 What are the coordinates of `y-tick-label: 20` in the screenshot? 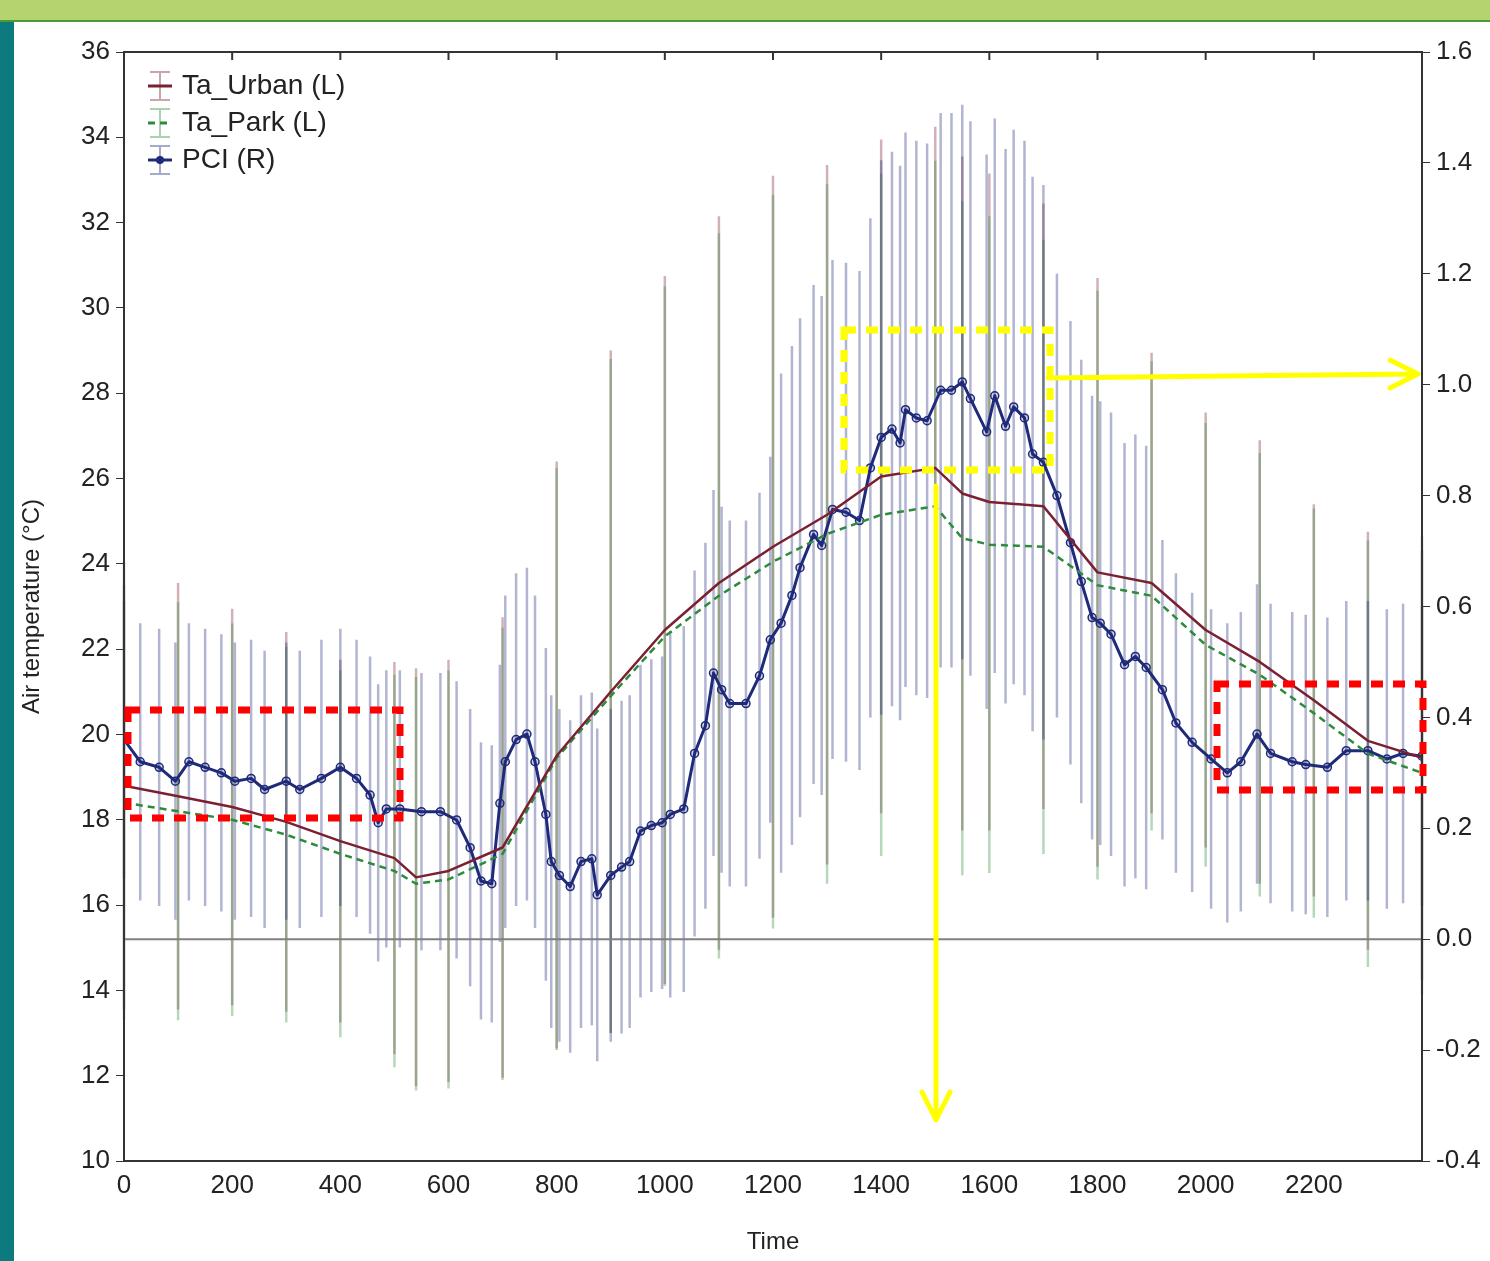 It's located at (95, 732).